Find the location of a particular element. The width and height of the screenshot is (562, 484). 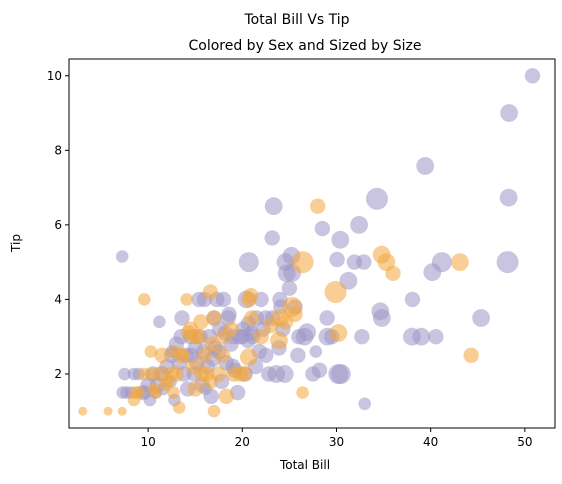

x-tick-label: 30 is located at coordinates (336, 442).